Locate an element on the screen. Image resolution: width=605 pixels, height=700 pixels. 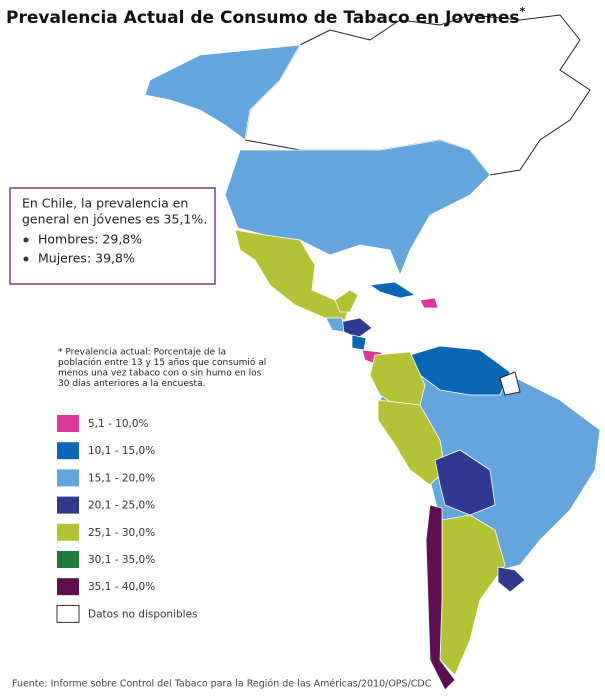
info-line: En Chile, la prevalencia en is located at coordinates (105, 203).